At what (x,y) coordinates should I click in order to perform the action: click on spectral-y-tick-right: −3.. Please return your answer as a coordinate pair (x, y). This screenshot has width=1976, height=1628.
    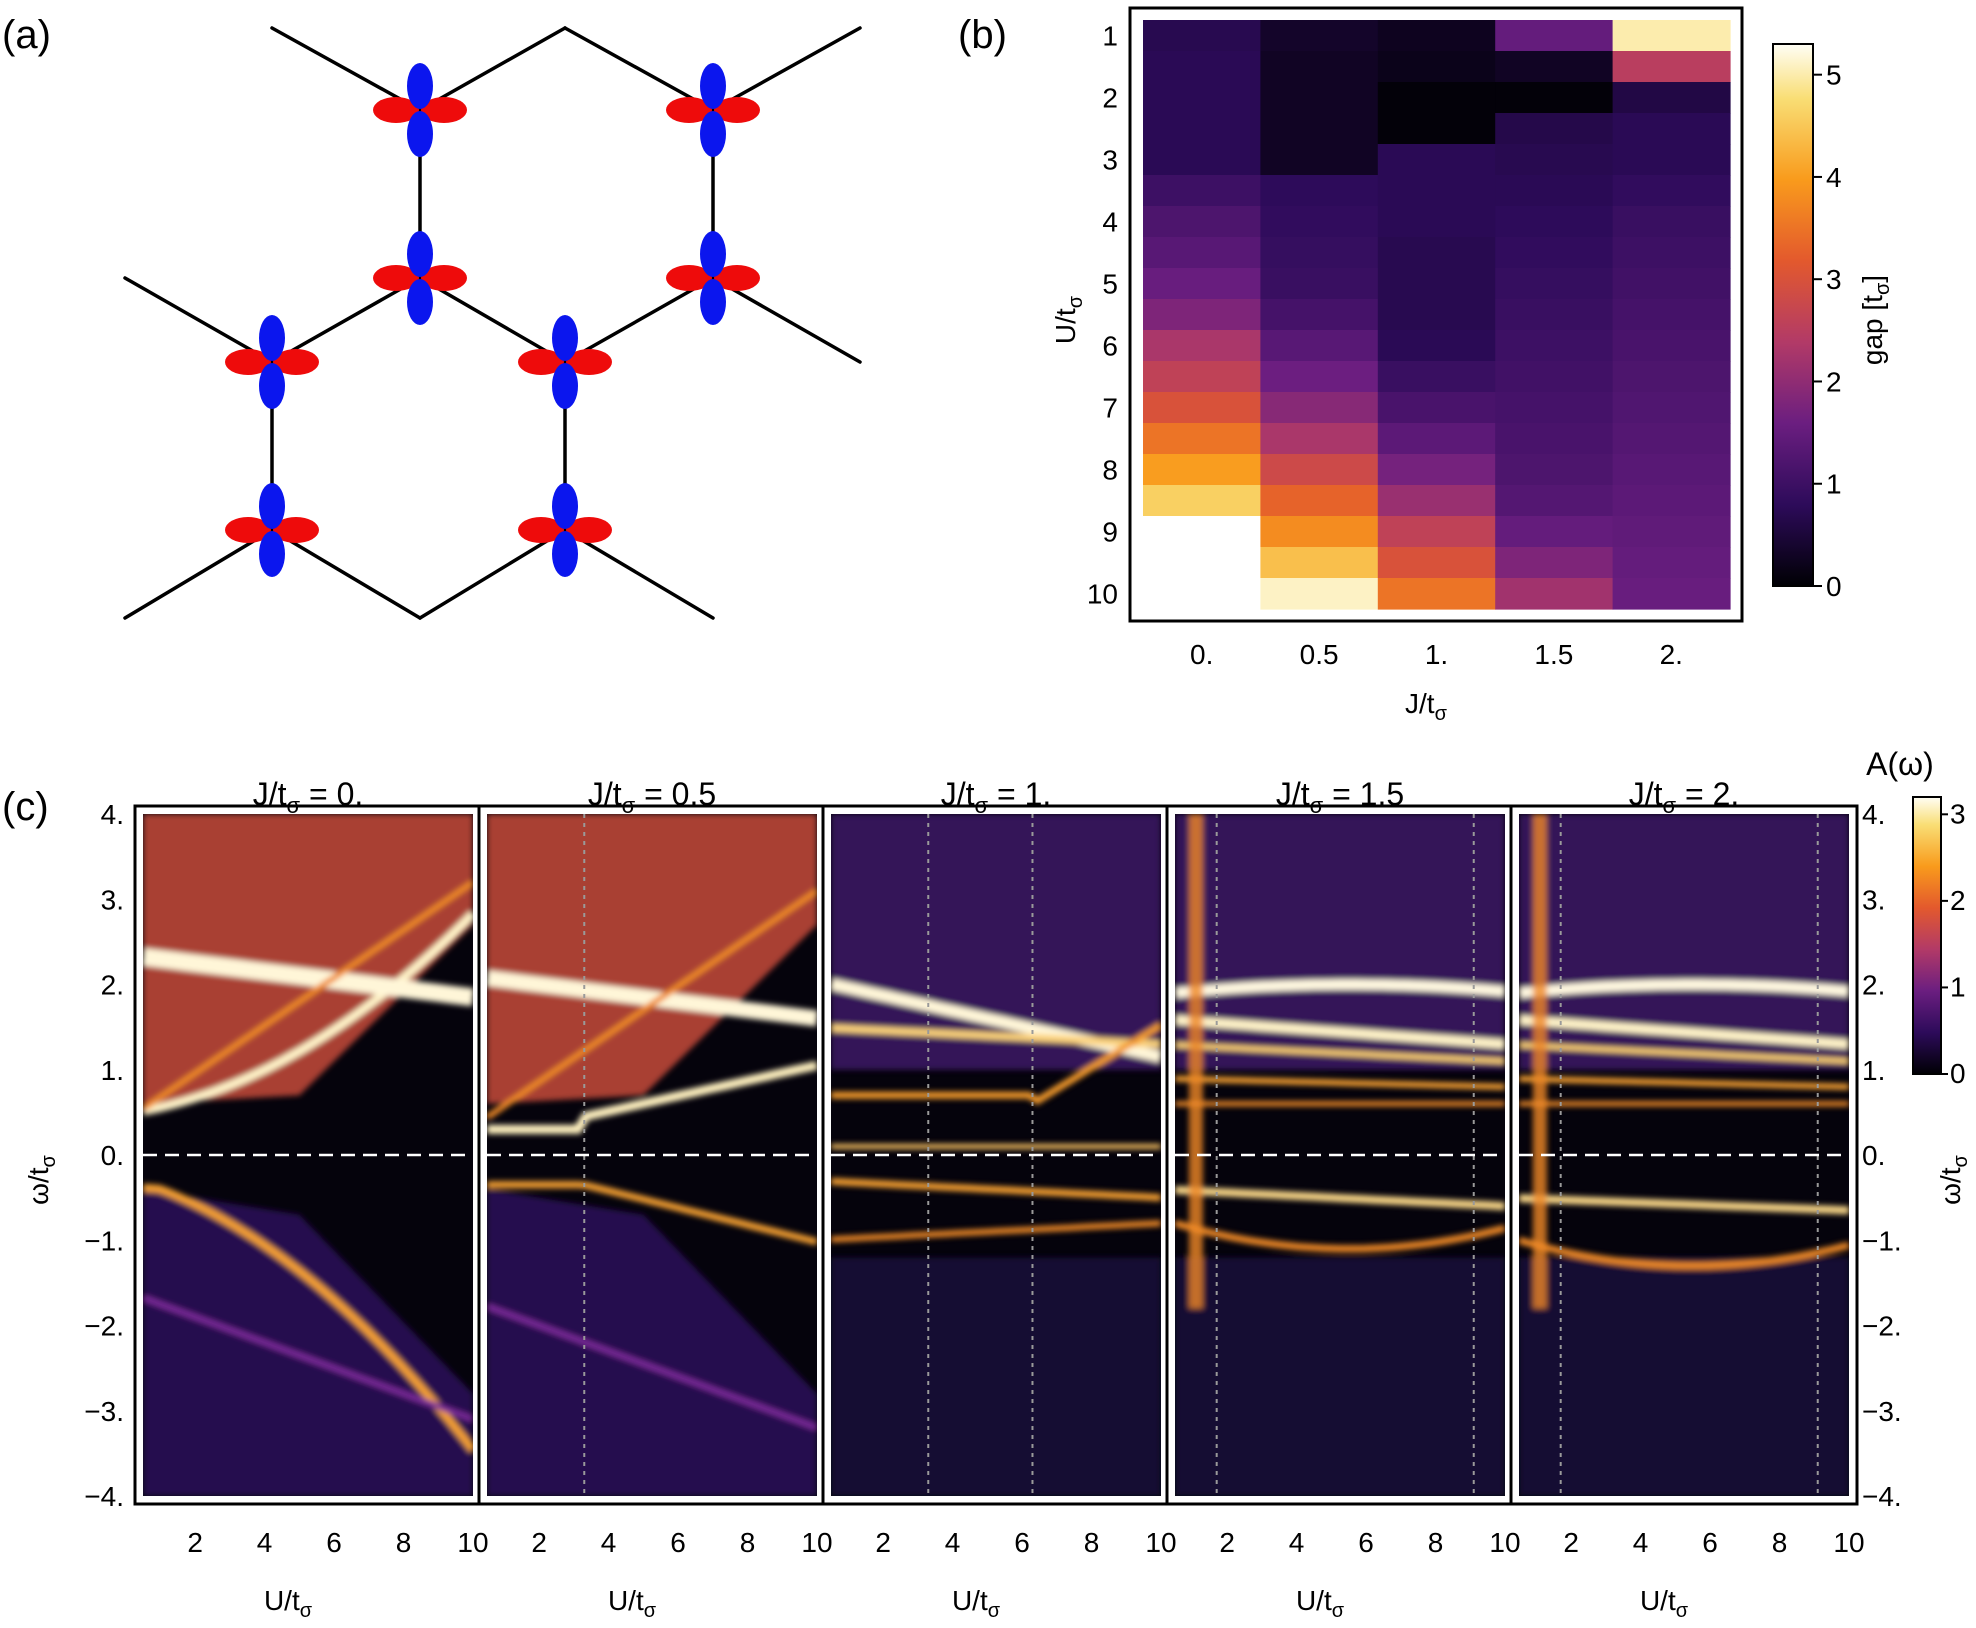
    Looking at the image, I should click on (1882, 1411).